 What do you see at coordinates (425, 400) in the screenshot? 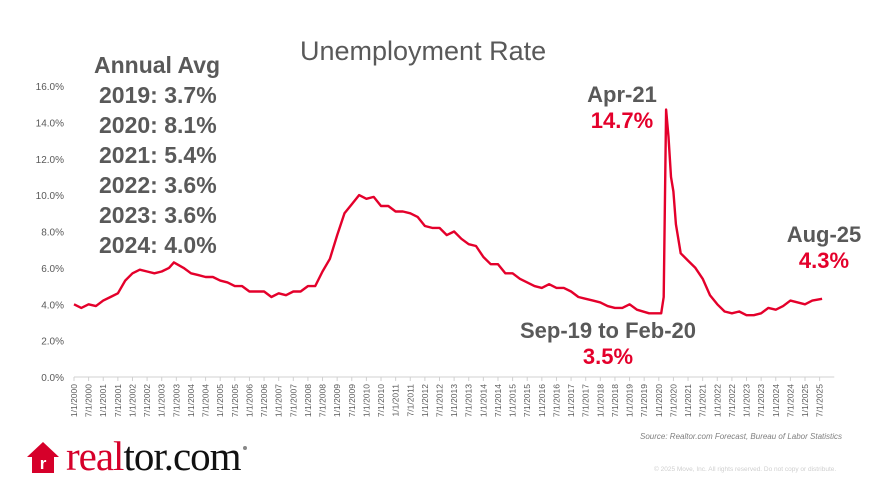
I see `x-tick-label: 1/1/2012` at bounding box center [425, 400].